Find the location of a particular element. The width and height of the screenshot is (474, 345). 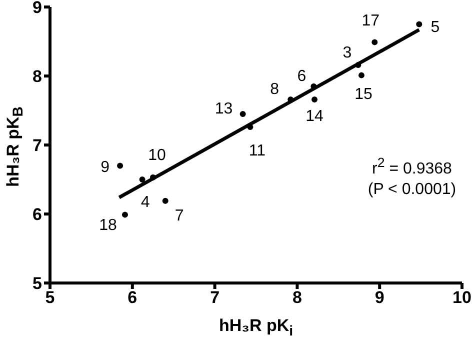

y-tick-label: 5 is located at coordinates (37, 284).